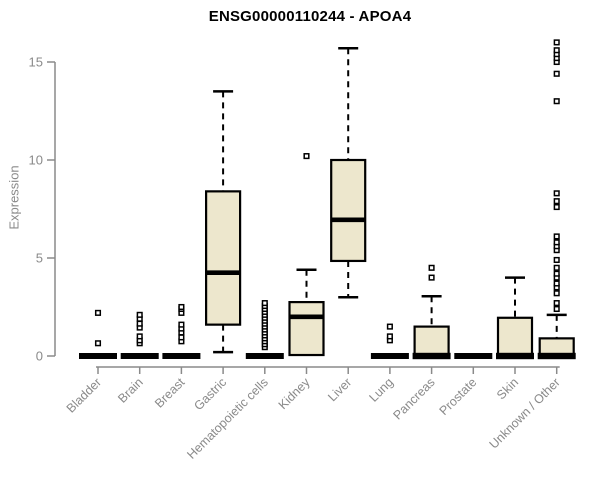  What do you see at coordinates (39, 258) in the screenshot?
I see `y-tick-label: 5` at bounding box center [39, 258].